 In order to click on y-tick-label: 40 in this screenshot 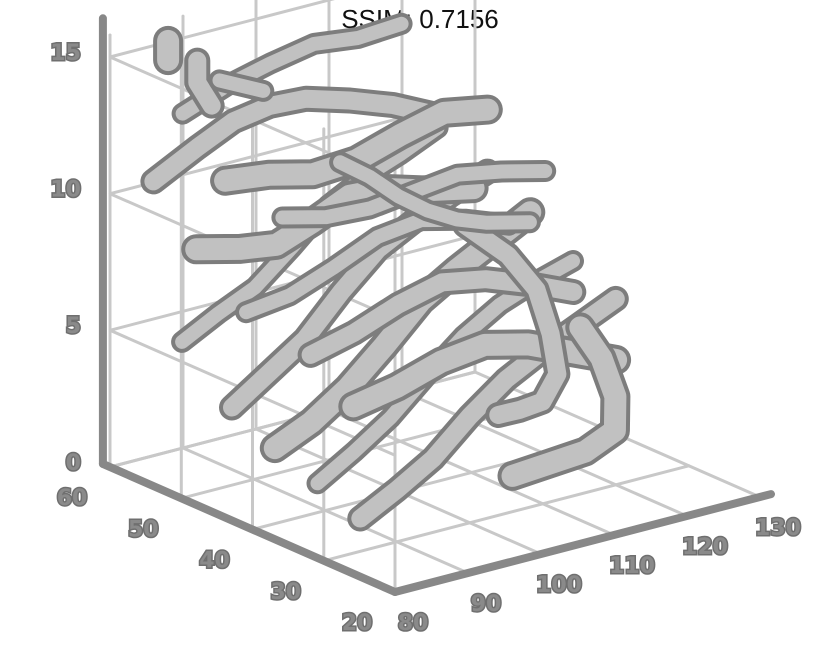, I will do `click(214, 561)`.